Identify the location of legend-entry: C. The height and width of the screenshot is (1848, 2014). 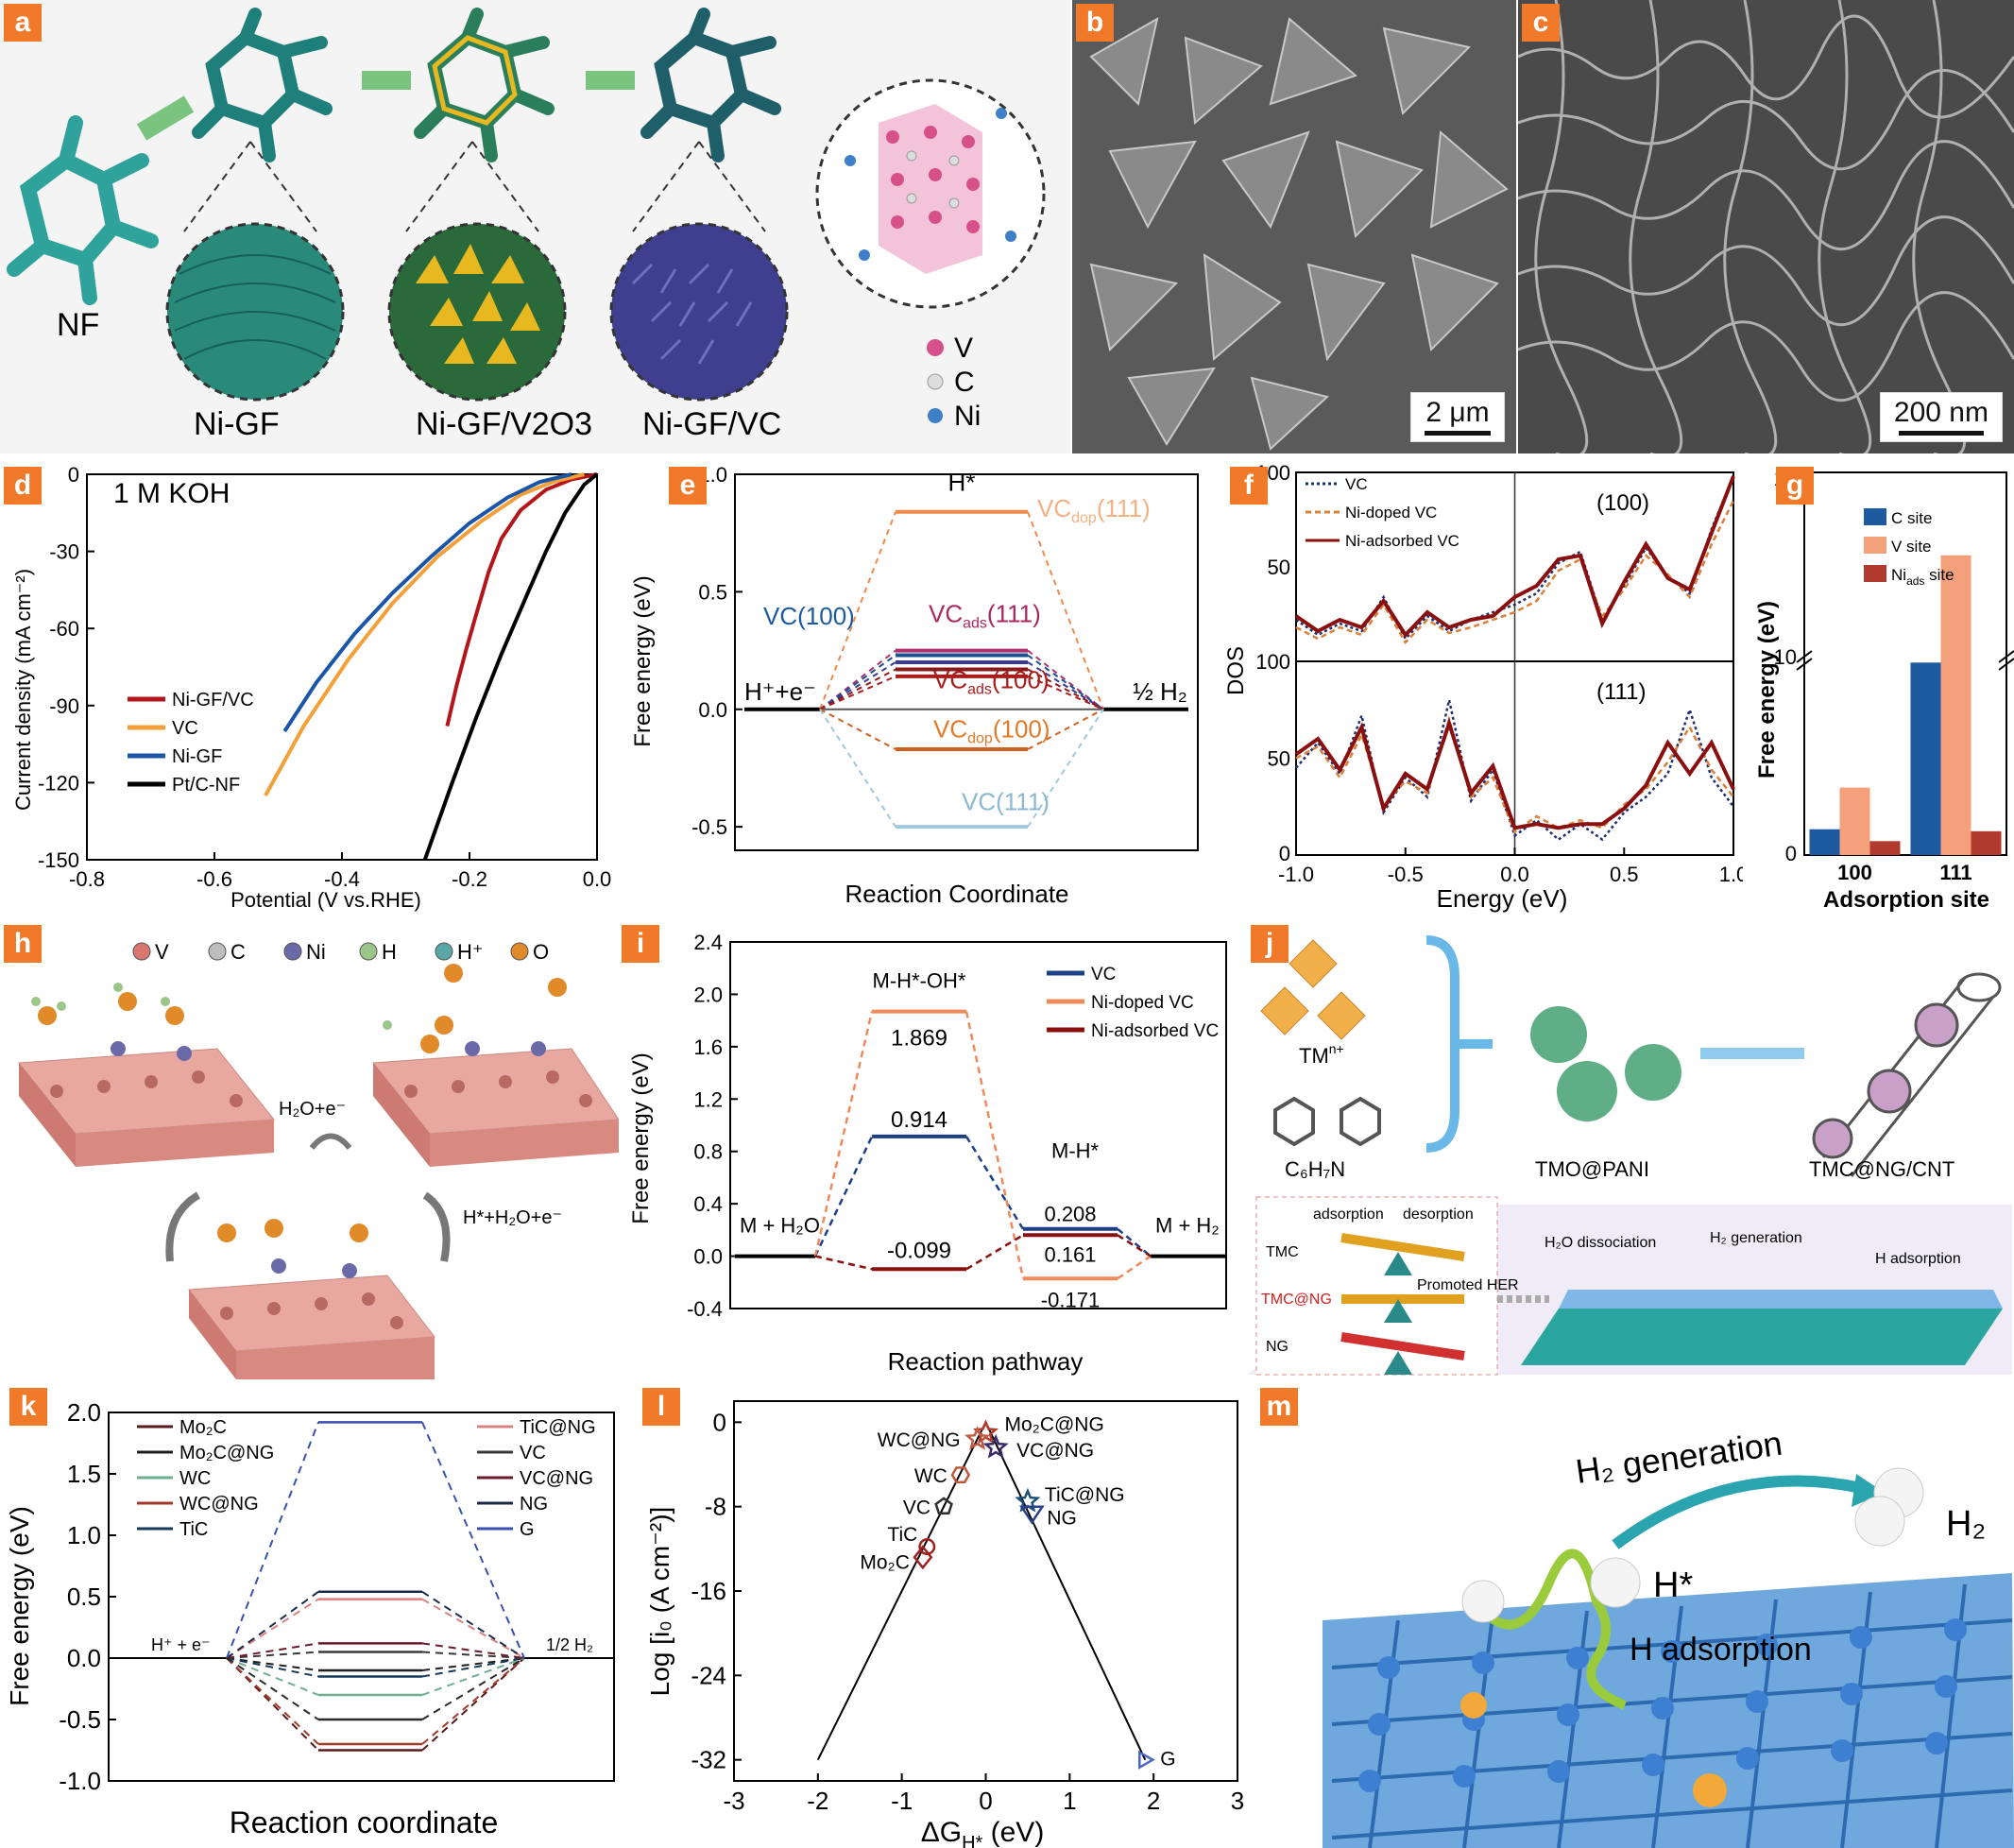
(238, 952).